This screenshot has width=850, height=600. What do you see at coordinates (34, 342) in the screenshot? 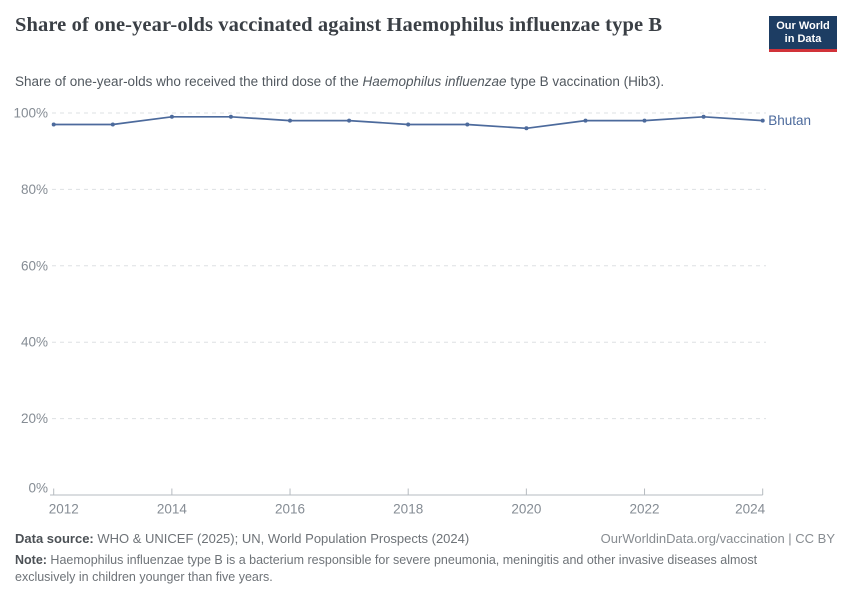
I see `y-tick-label-40: 40%` at bounding box center [34, 342].